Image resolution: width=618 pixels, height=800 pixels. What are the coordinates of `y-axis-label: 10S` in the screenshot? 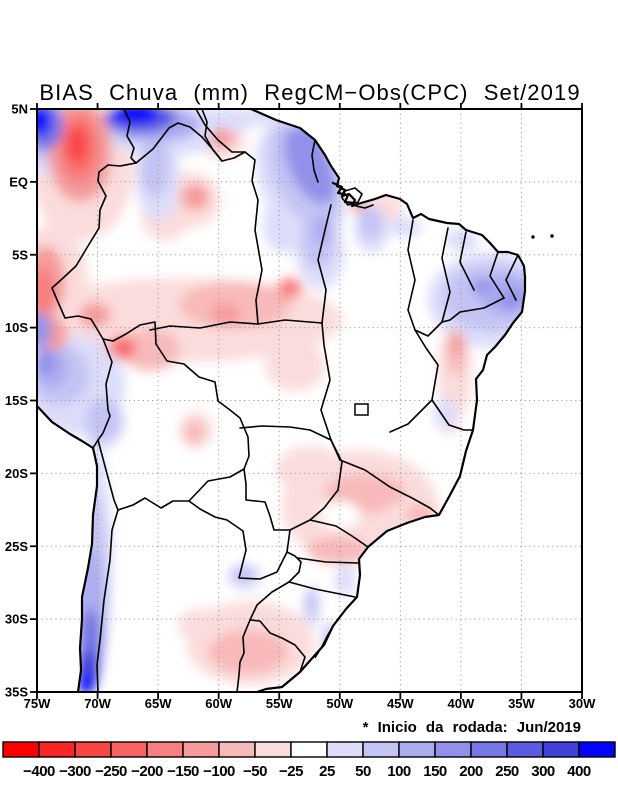 It's located at (16, 327).